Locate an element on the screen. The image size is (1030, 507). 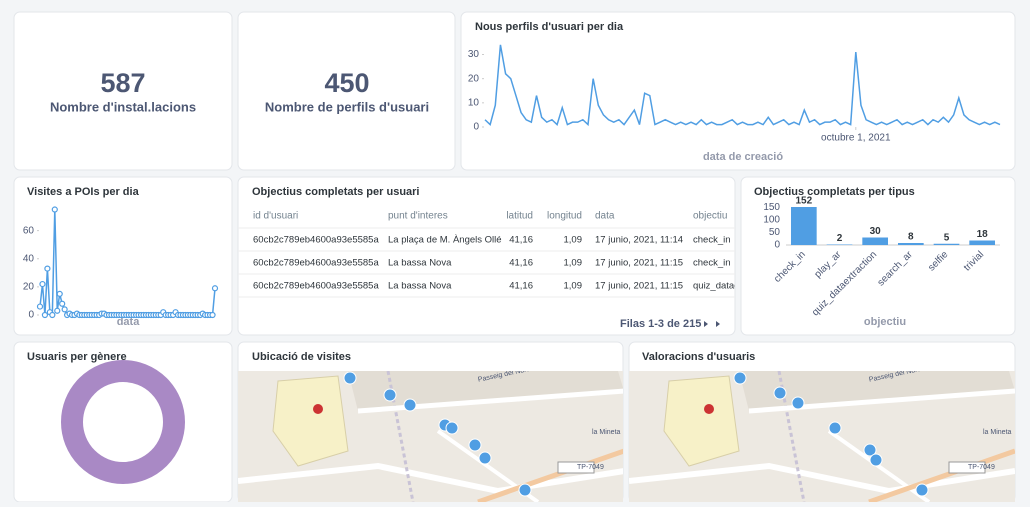
axis-title: data de creació is located at coordinates (743, 157).